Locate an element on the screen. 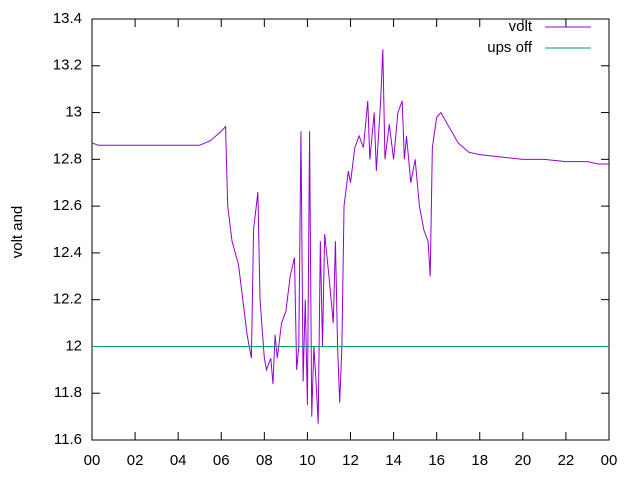 The image size is (640, 485). x-tick-label: 14 is located at coordinates (393, 460).